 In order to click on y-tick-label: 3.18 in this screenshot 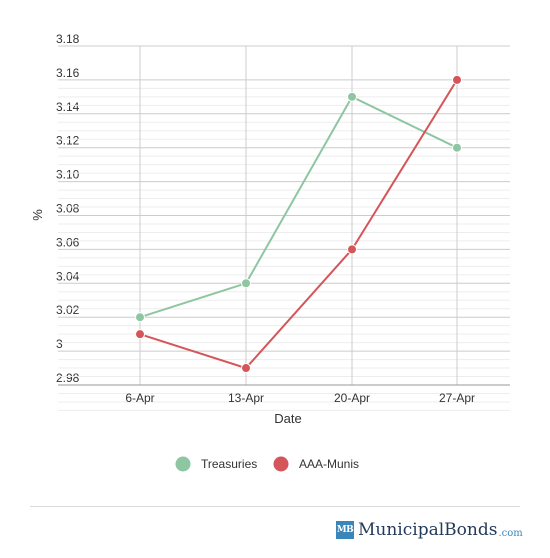, I will do `click(68, 39)`.